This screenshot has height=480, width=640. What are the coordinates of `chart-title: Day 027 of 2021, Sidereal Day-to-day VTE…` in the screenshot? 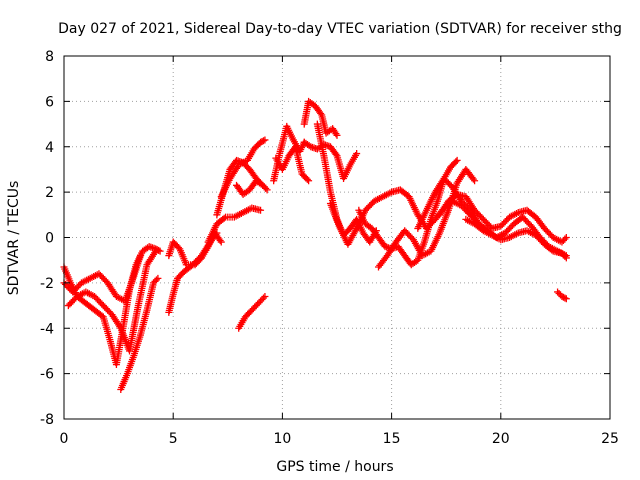 It's located at (340, 29).